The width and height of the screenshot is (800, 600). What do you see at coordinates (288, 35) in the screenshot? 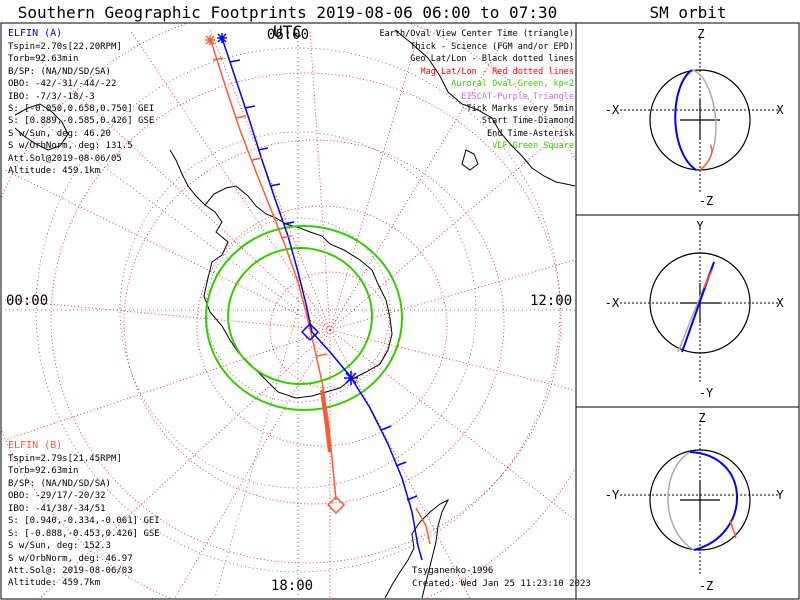
I see `clock-label-top: 06:00` at bounding box center [288, 35].